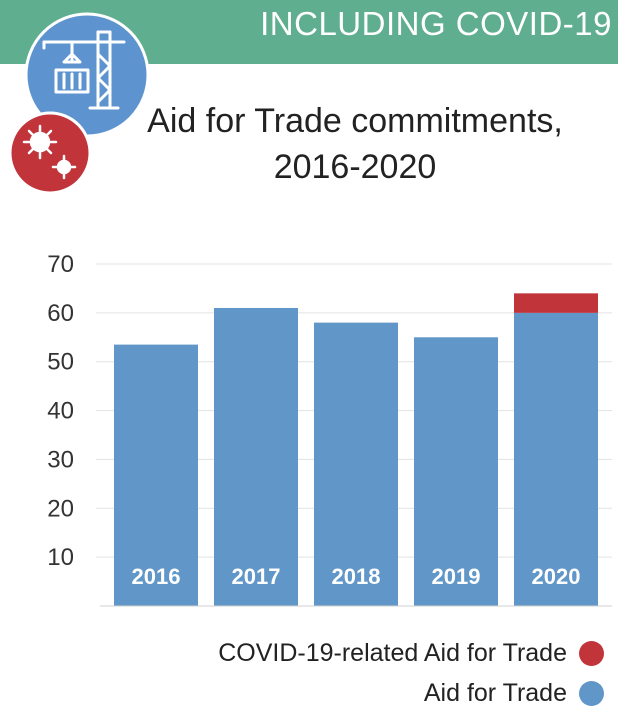  I want to click on x-category-label: 2017, so click(256, 576).